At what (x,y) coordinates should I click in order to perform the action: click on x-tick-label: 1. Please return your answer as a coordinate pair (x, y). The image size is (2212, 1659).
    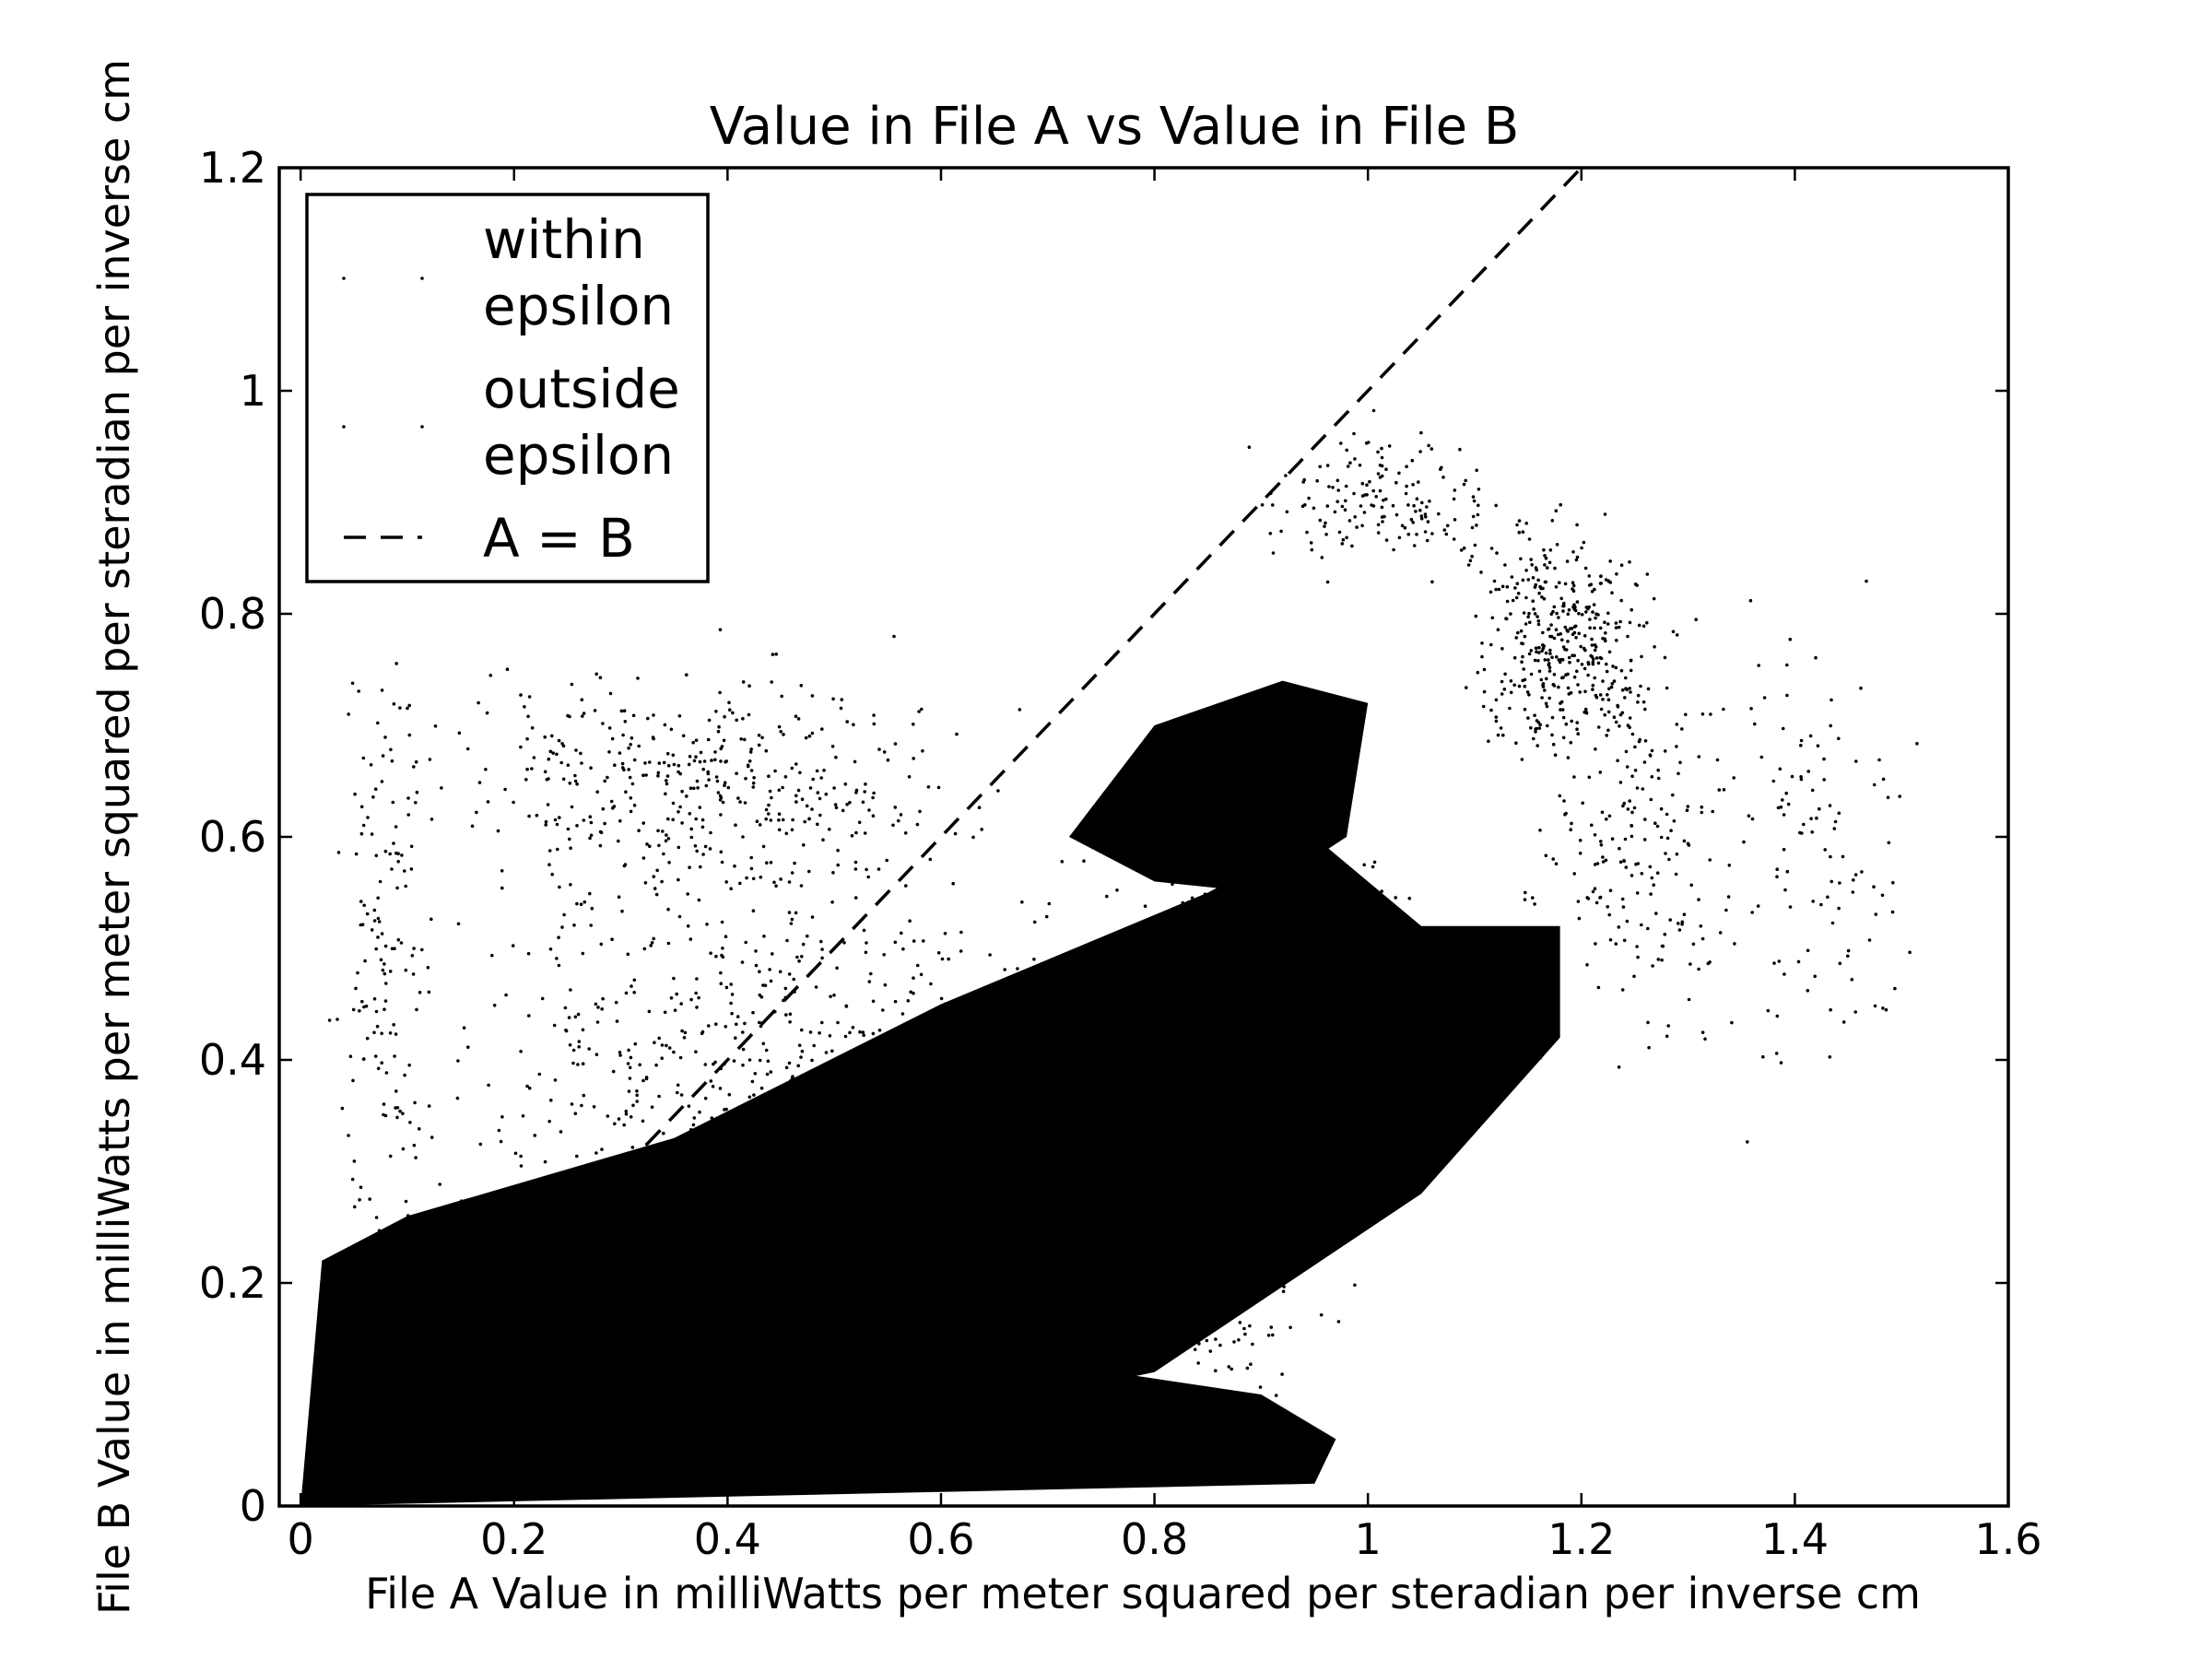
    Looking at the image, I should click on (1368, 1539).